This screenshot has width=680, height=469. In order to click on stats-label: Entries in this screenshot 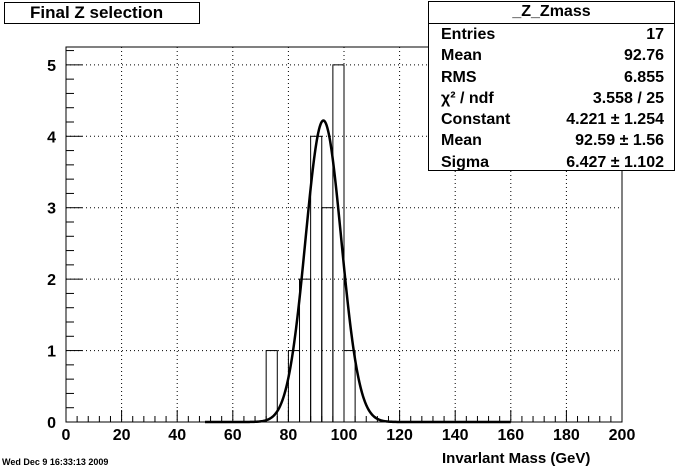, I will do `click(468, 34)`.